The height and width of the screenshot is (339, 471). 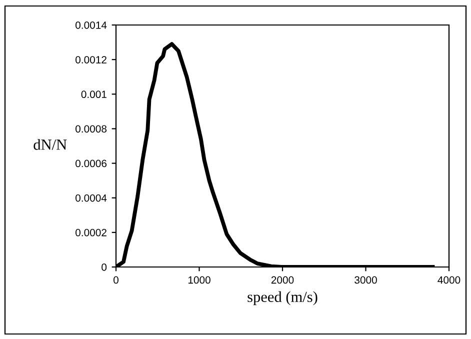 I want to click on y-tick-label: 0.0014, so click(x=91, y=25).